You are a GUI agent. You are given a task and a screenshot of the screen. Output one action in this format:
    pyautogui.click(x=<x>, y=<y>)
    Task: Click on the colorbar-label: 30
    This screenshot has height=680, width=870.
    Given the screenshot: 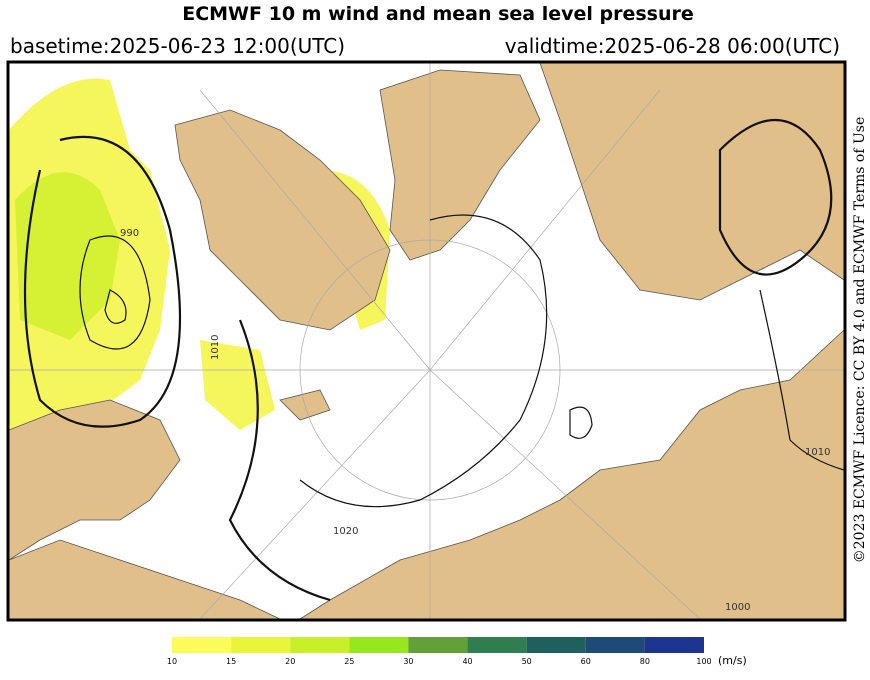 What is the action you would take?
    pyautogui.click(x=408, y=661)
    